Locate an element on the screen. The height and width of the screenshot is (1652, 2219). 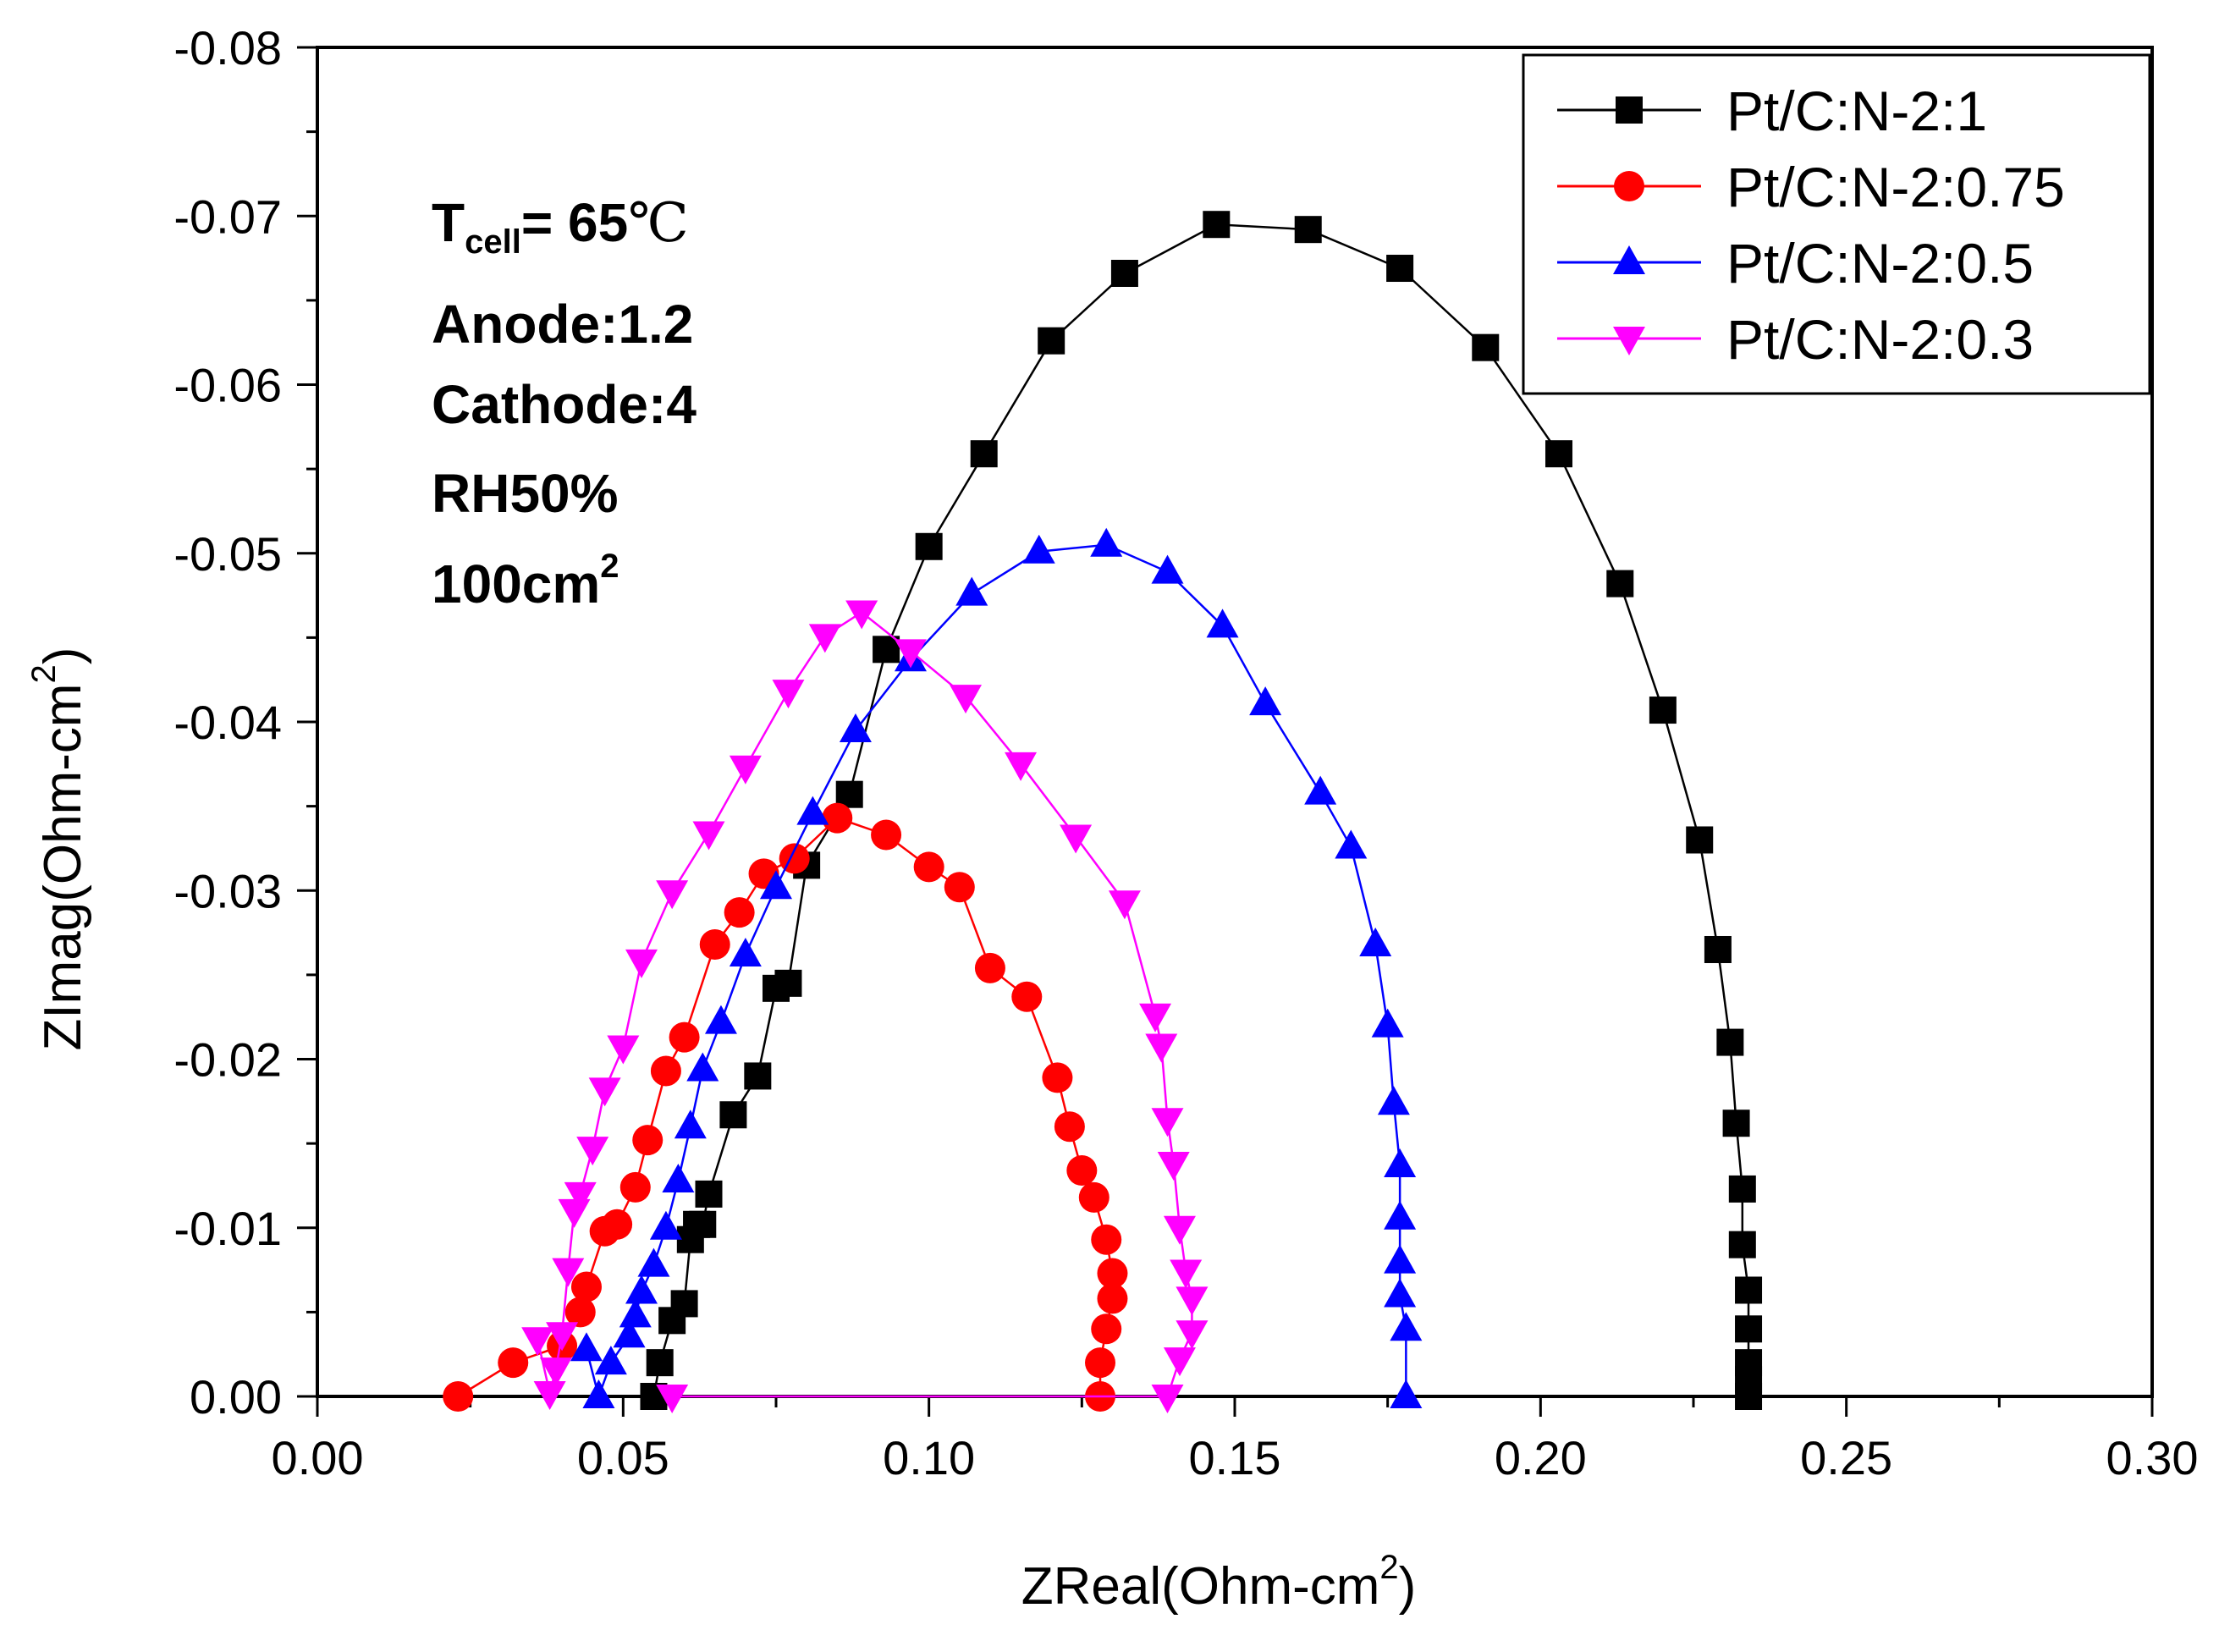
y-axis-title-close: ) is located at coordinates (63, 656).